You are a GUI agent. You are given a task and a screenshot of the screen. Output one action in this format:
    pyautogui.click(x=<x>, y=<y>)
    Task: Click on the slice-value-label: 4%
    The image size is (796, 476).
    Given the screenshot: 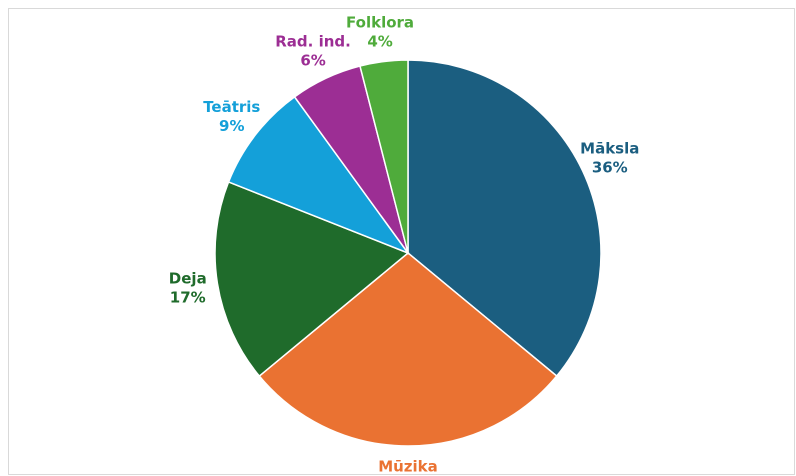 What is the action you would take?
    pyautogui.click(x=379, y=41)
    